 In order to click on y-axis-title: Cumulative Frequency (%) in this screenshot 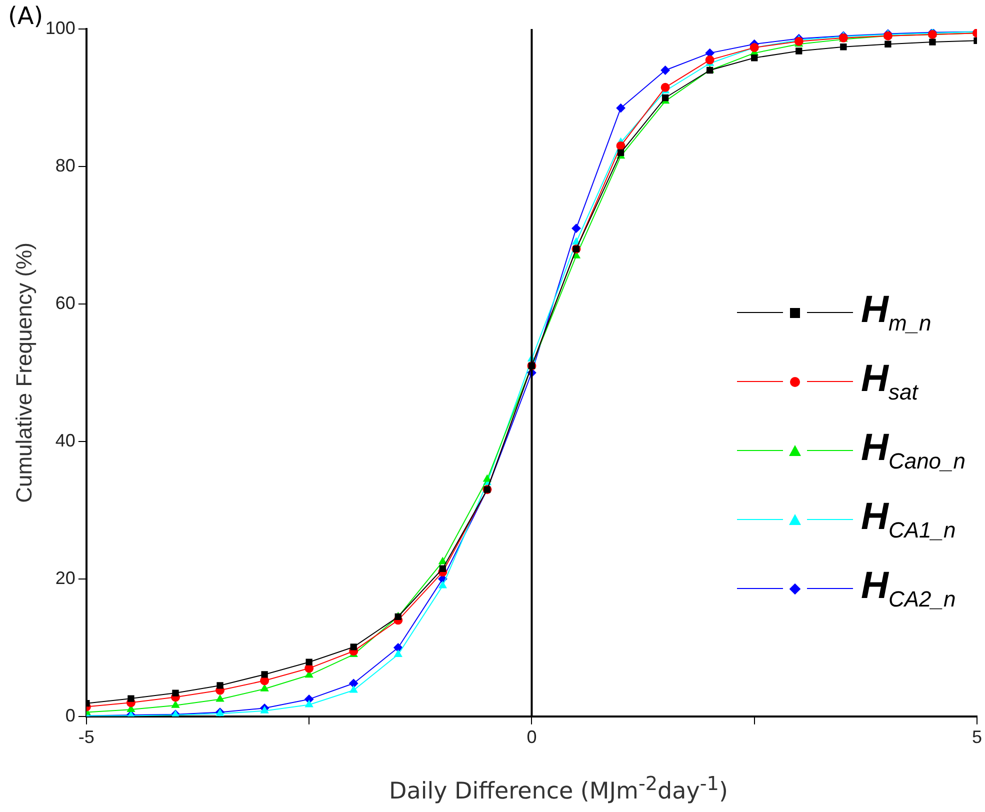, I will do `click(23, 372)`.